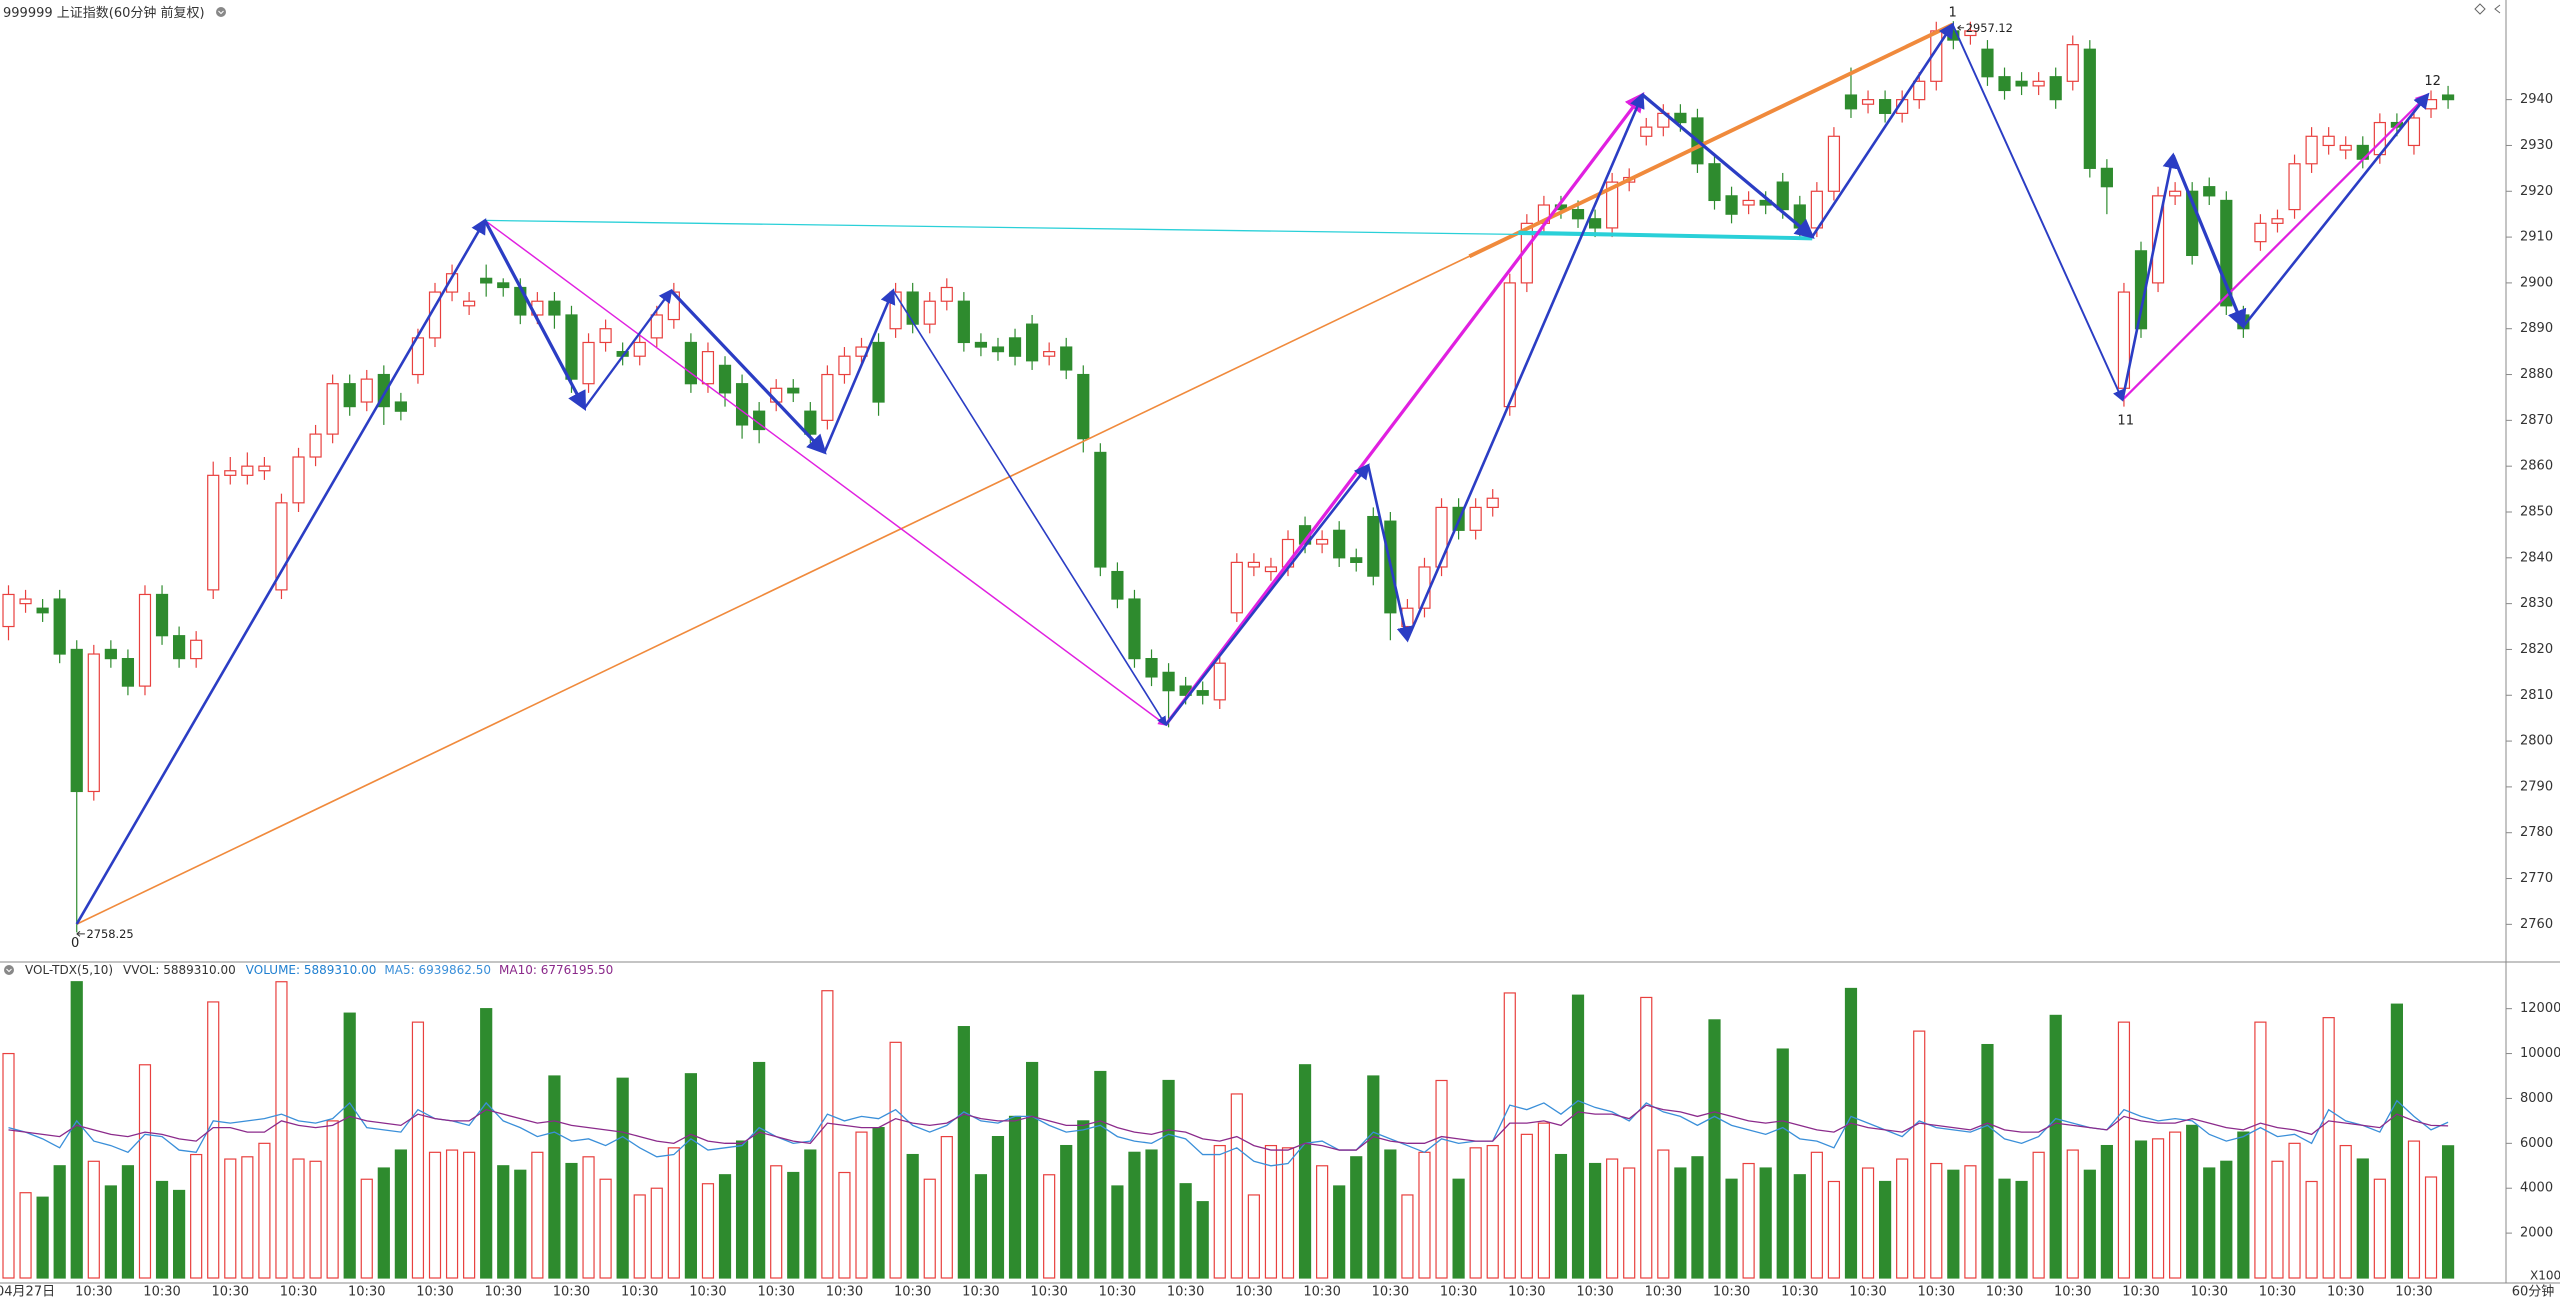  I want to click on y-tick-label: 2770, so click(2536, 878).